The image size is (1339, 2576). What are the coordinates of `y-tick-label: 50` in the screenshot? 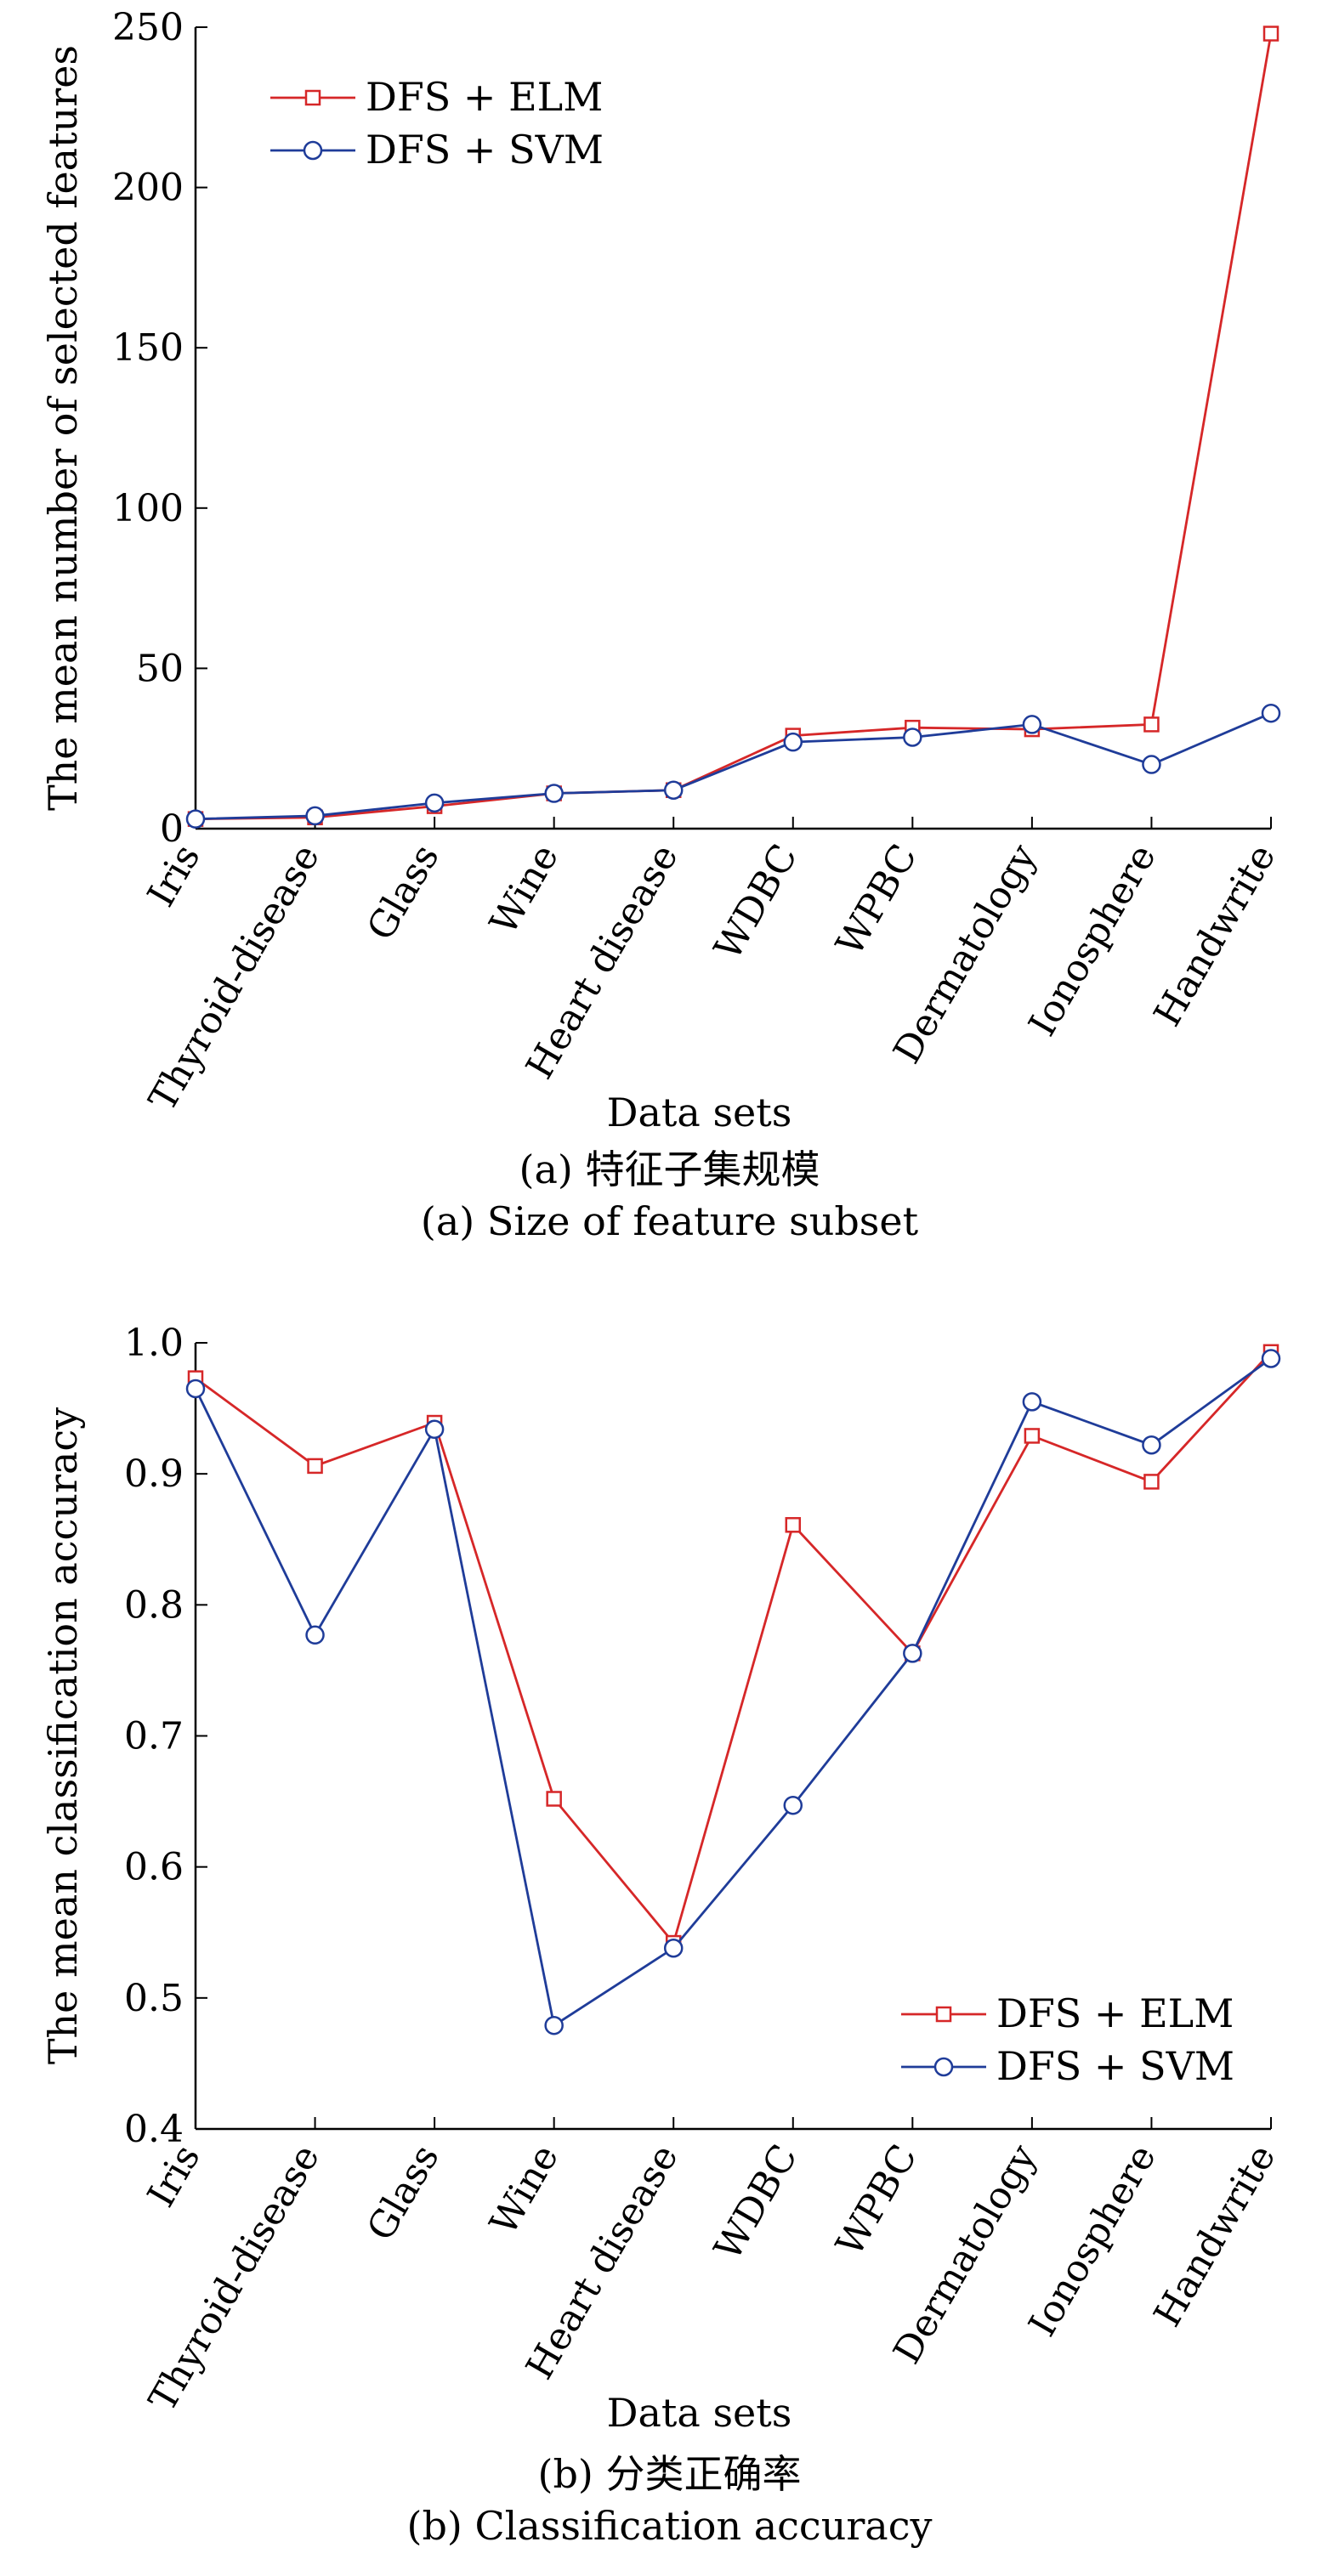 It's located at (160, 668).